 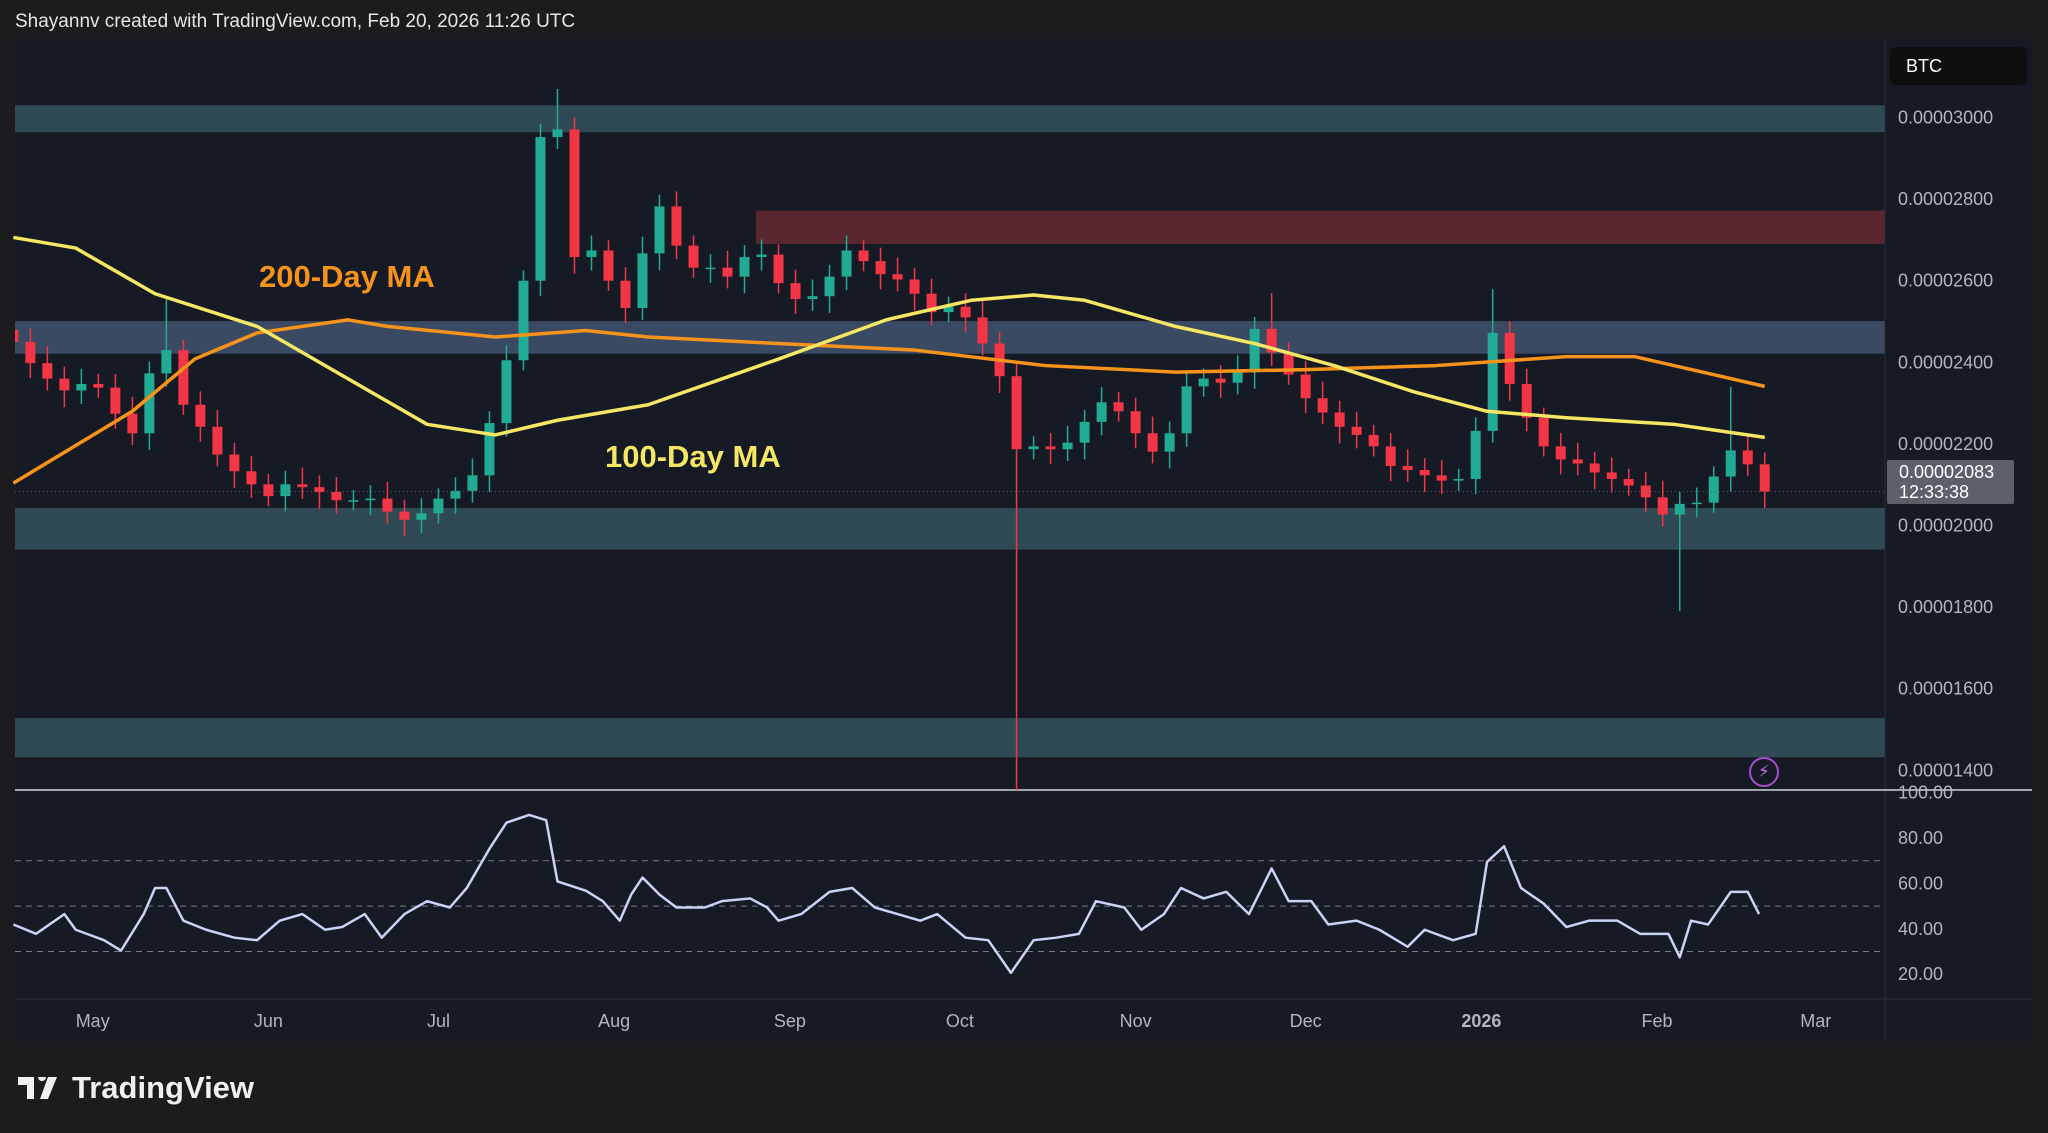 What do you see at coordinates (950, 119) in the screenshot?
I see `support-zone` at bounding box center [950, 119].